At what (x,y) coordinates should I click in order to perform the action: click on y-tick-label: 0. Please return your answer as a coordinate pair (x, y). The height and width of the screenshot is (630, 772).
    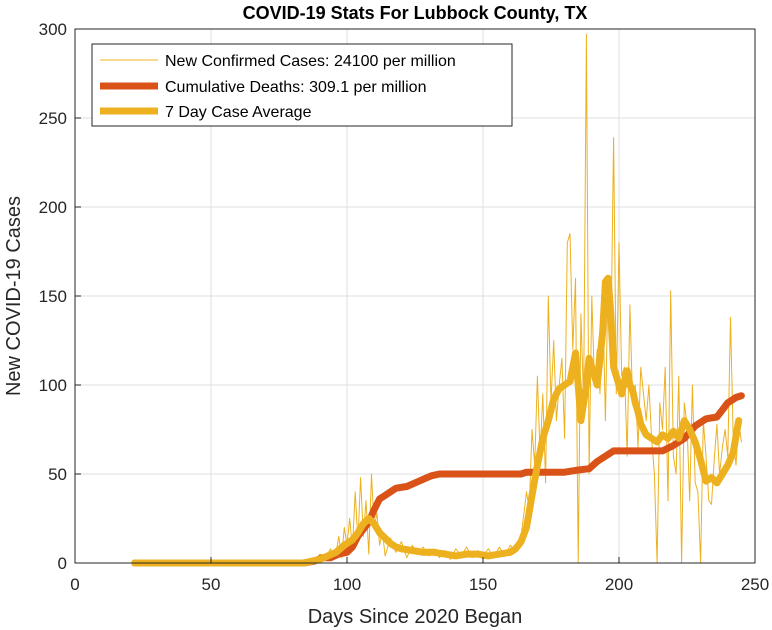
    Looking at the image, I should click on (62, 563).